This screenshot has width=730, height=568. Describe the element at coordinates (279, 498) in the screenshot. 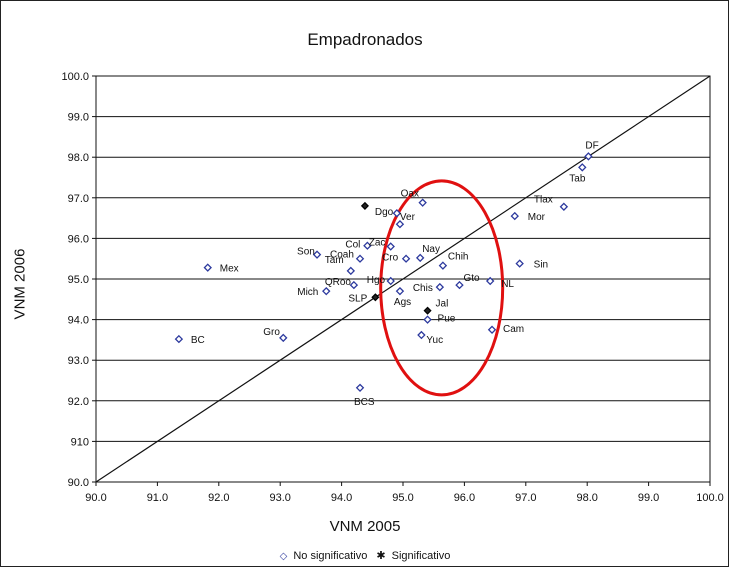

I see `x-tick-label: 93.0` at that location.